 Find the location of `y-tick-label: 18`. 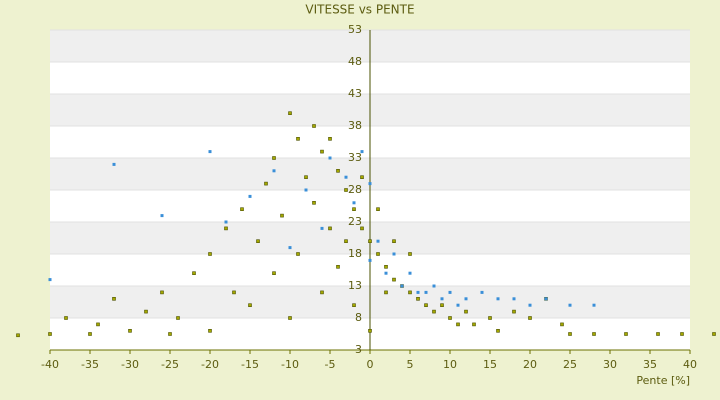

y-tick-label: 18 is located at coordinates (355, 253).